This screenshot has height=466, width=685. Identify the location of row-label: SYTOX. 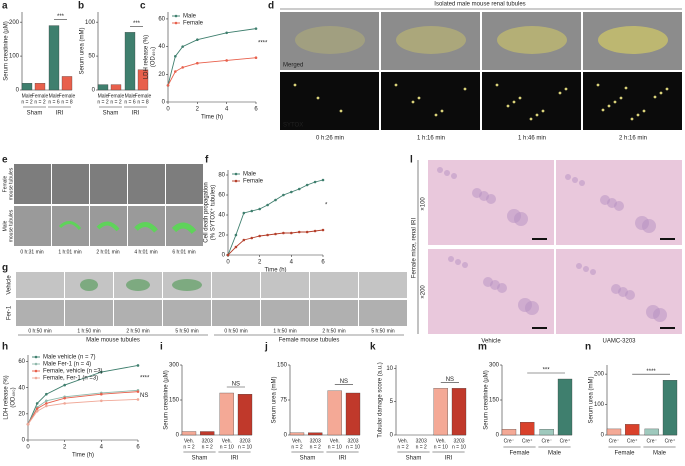
(293, 126).